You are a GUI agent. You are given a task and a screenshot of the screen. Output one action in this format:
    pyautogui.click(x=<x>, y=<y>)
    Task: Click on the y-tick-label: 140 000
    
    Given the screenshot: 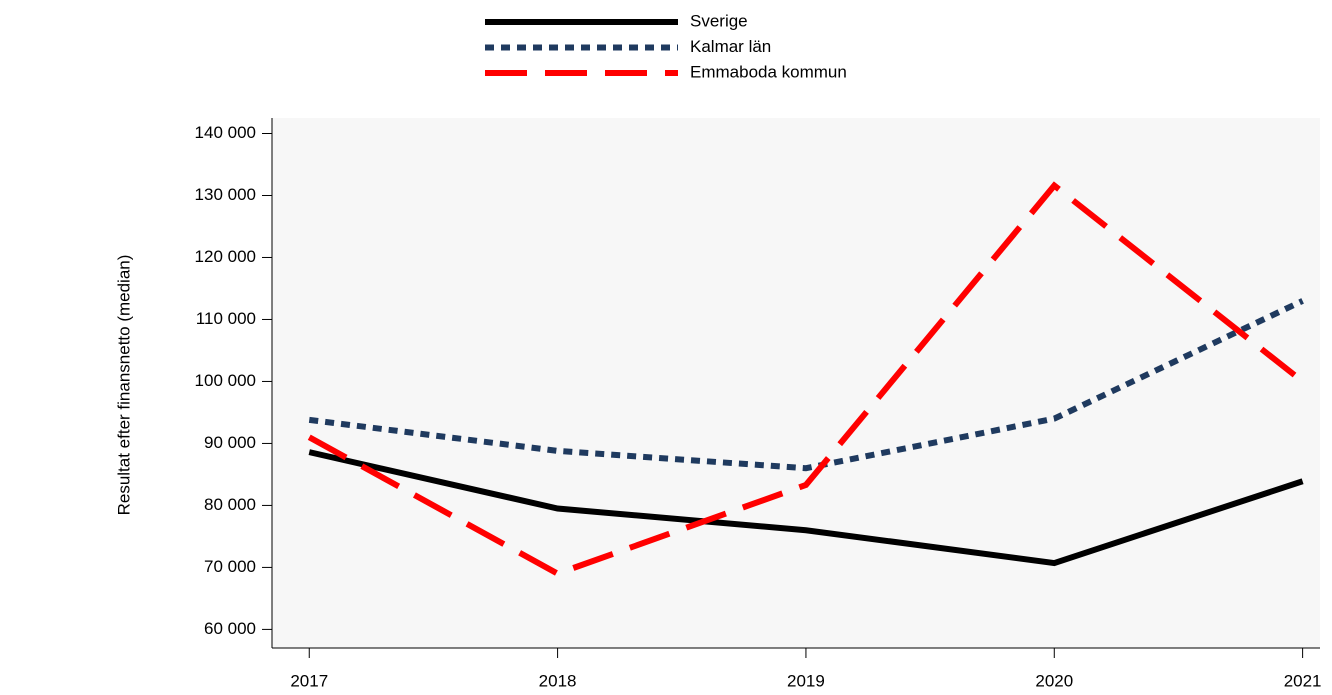 What is the action you would take?
    pyautogui.click(x=225, y=132)
    